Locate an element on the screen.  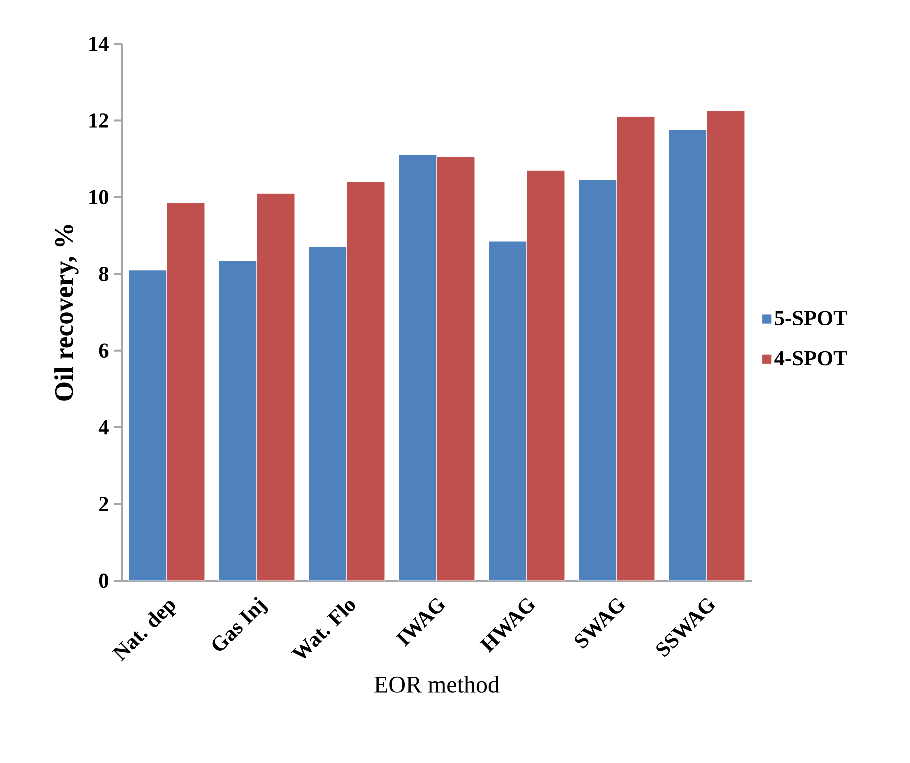
y-tick-label: 14 is located at coordinates (99, 44).